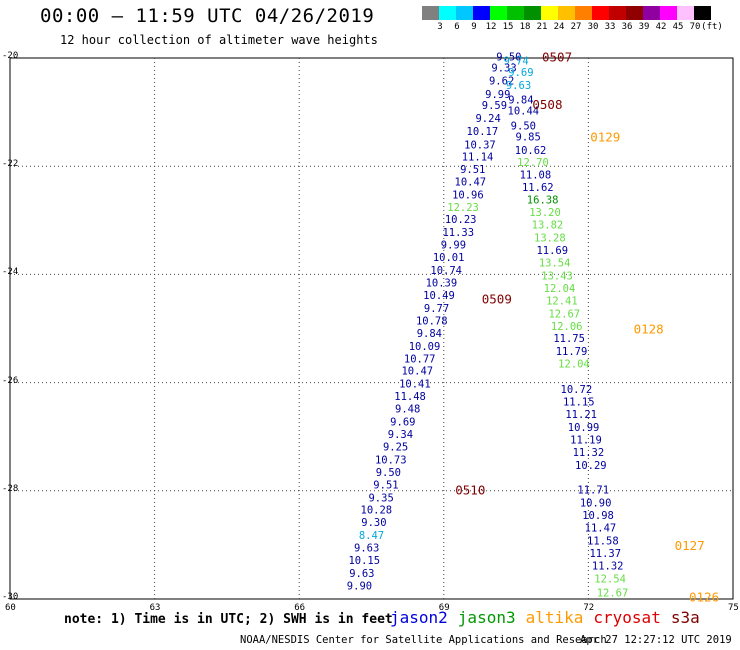 The height and width of the screenshot is (650, 740). What do you see at coordinates (733, 608) in the screenshot?
I see `x-tick-label: 75` at bounding box center [733, 608].